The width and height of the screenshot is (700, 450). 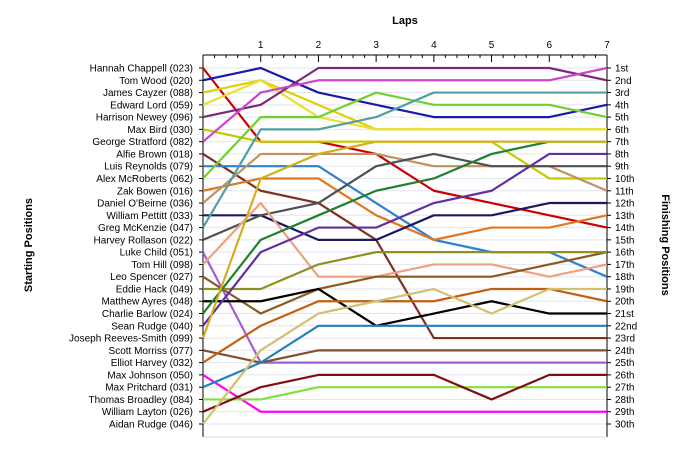 What do you see at coordinates (155, 191) in the screenshot?
I see `starting-position-label: Zak Bowen (016)` at bounding box center [155, 191].